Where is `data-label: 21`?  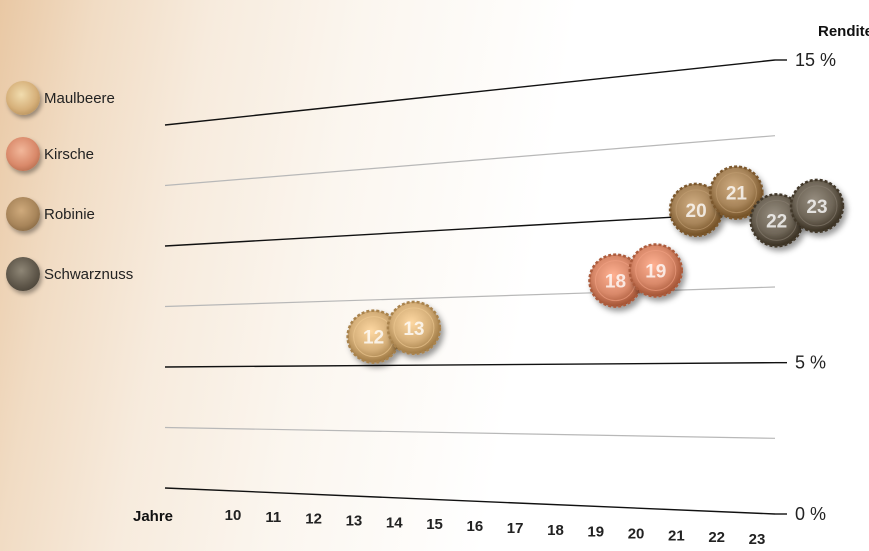 data-label: 21 is located at coordinates (737, 194).